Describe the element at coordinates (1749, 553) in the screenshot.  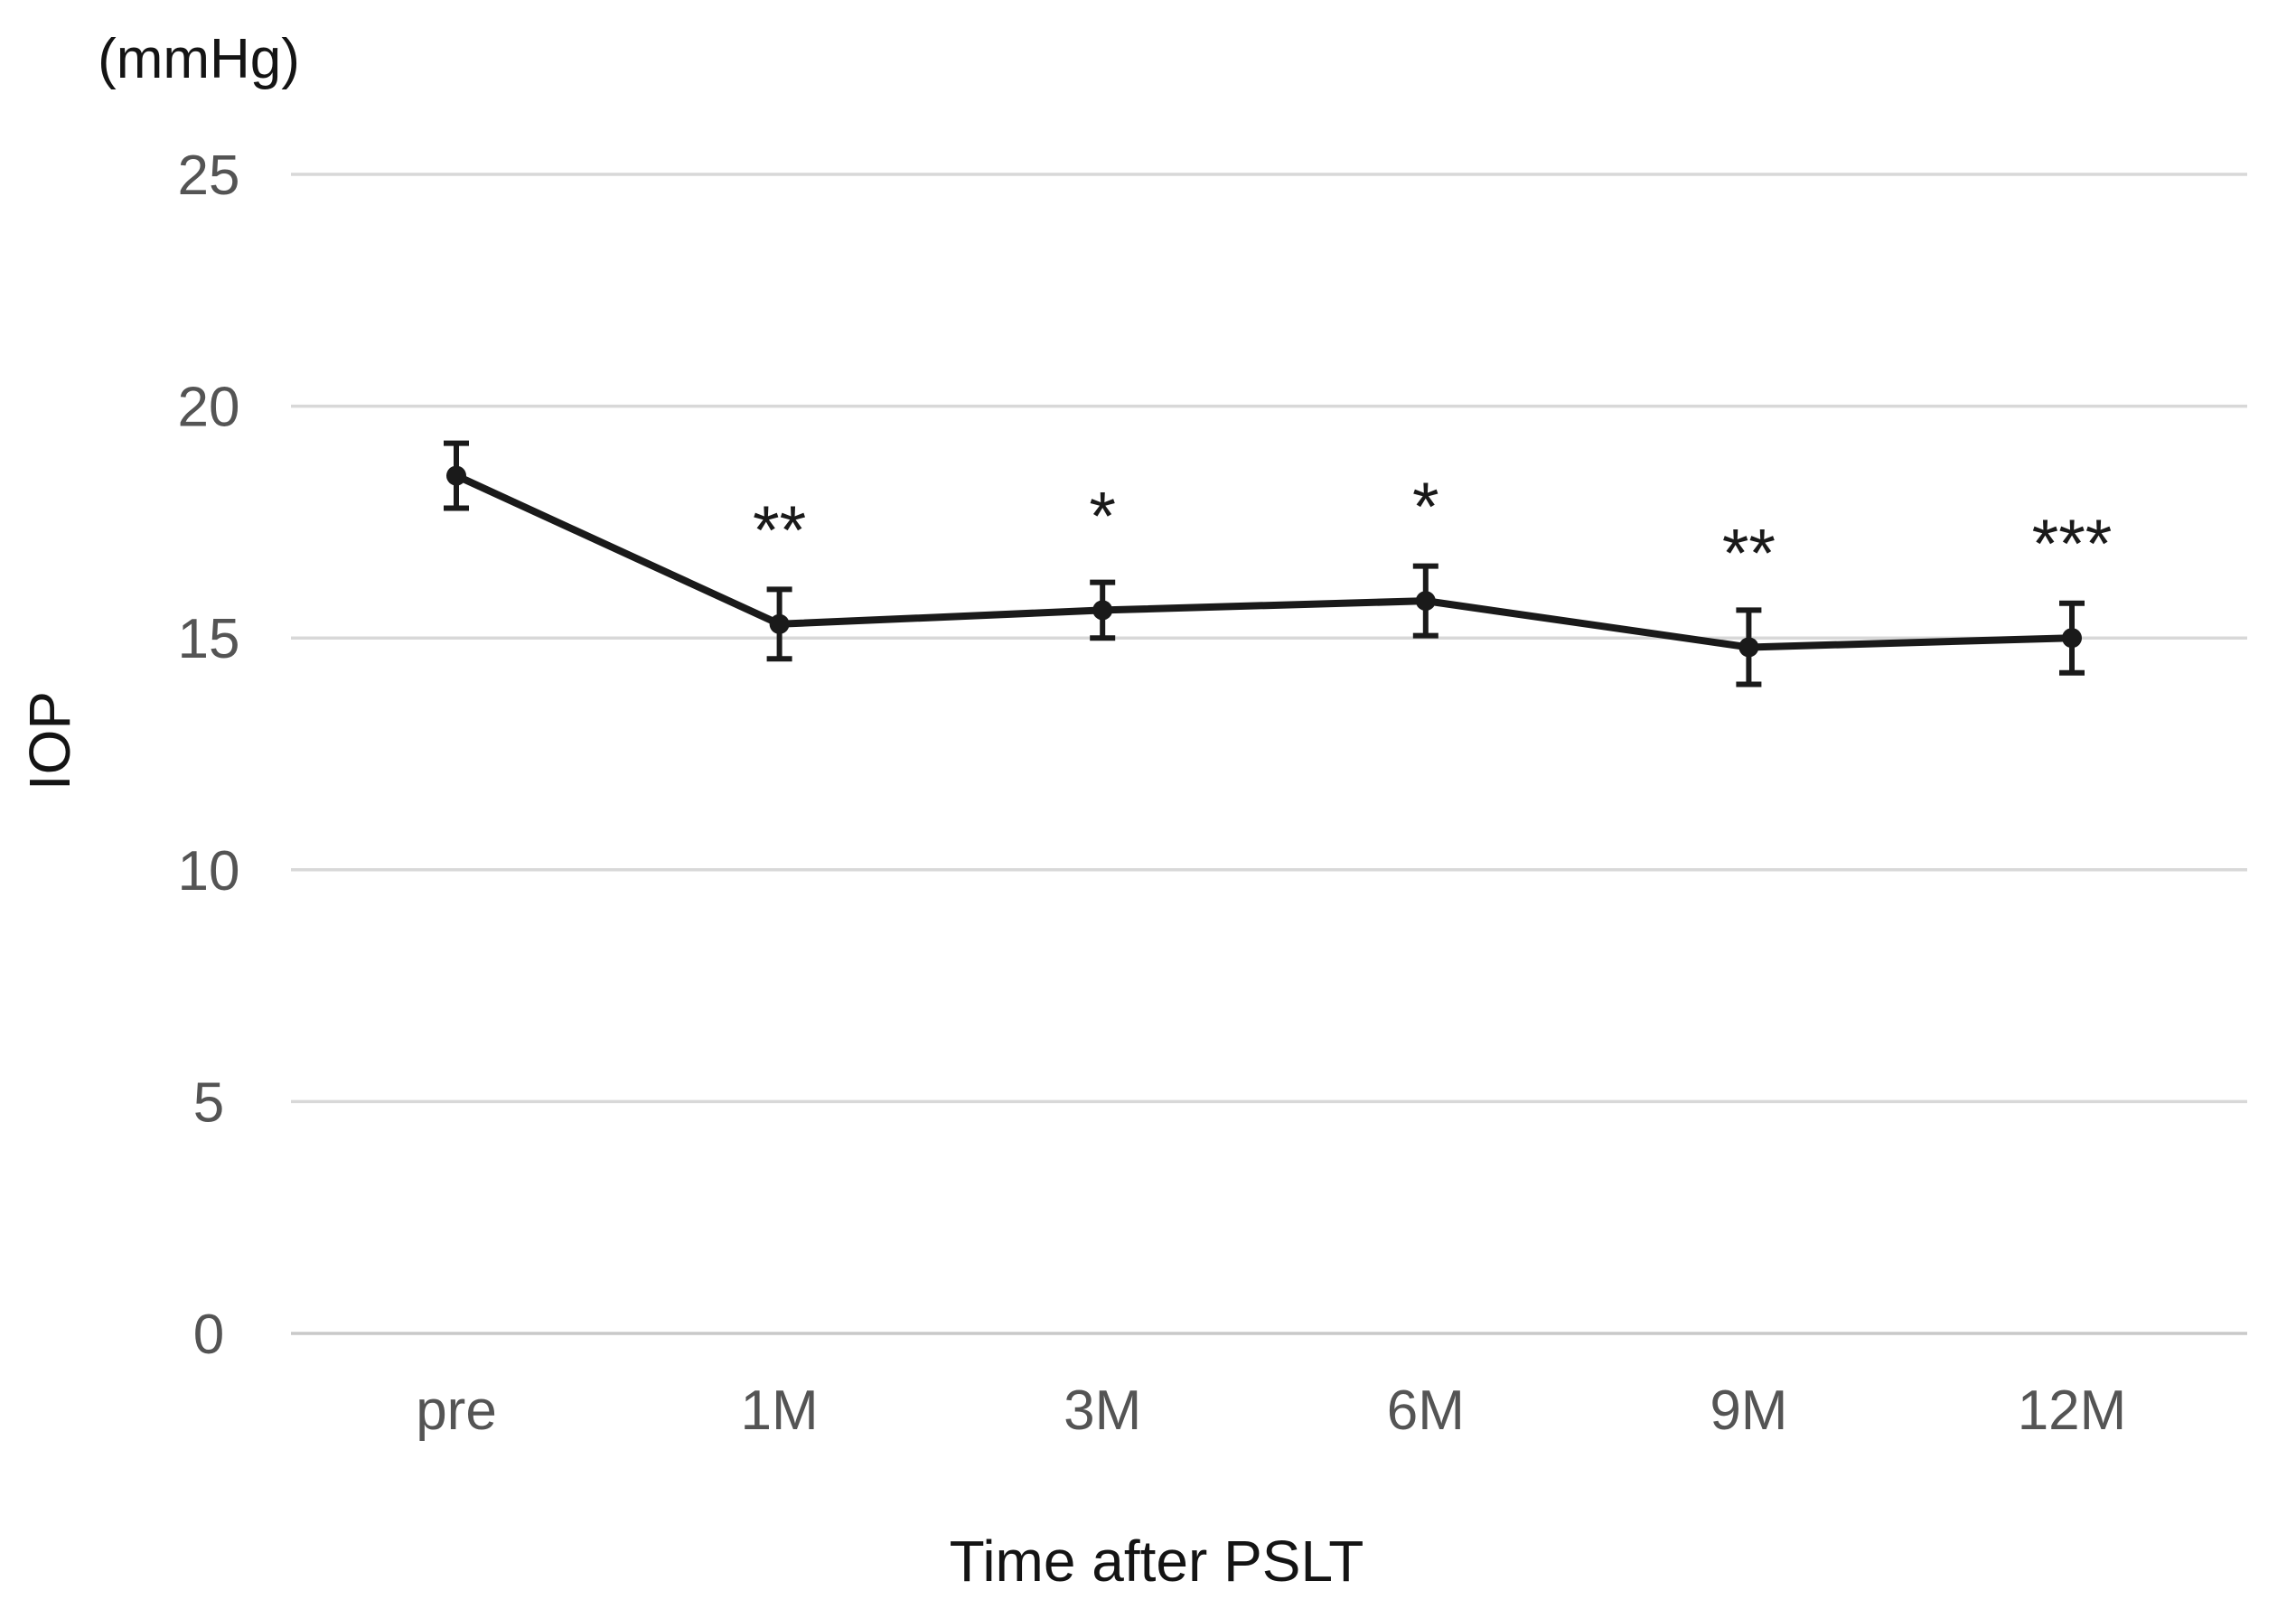
I see `significance-9M: **` at that location.